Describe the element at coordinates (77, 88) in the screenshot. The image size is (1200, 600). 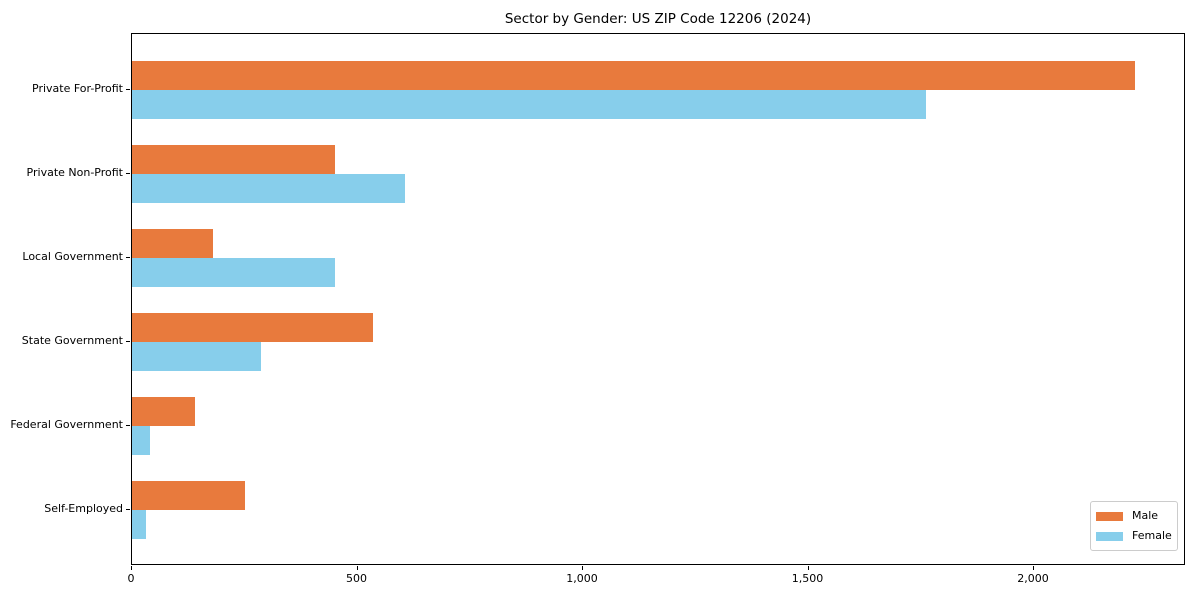
I see `y-axis-label-private-for-profit: Private For-Profit` at that location.